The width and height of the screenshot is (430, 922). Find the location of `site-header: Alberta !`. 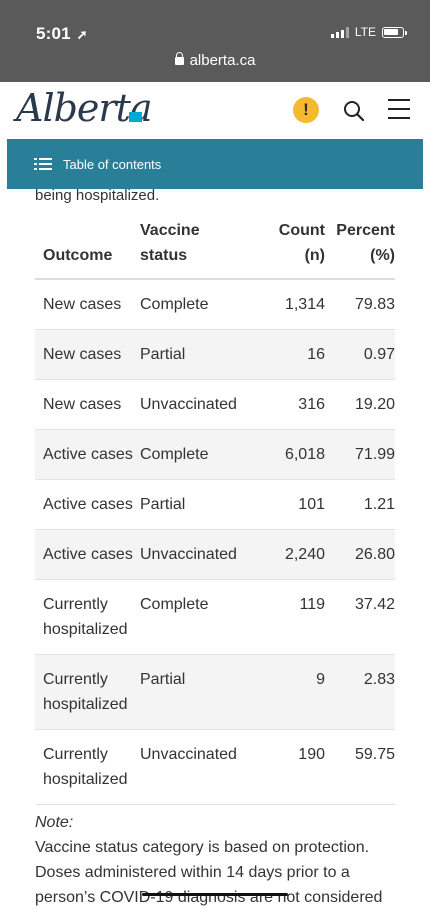

site-header: Alberta ! is located at coordinates (215, 110).